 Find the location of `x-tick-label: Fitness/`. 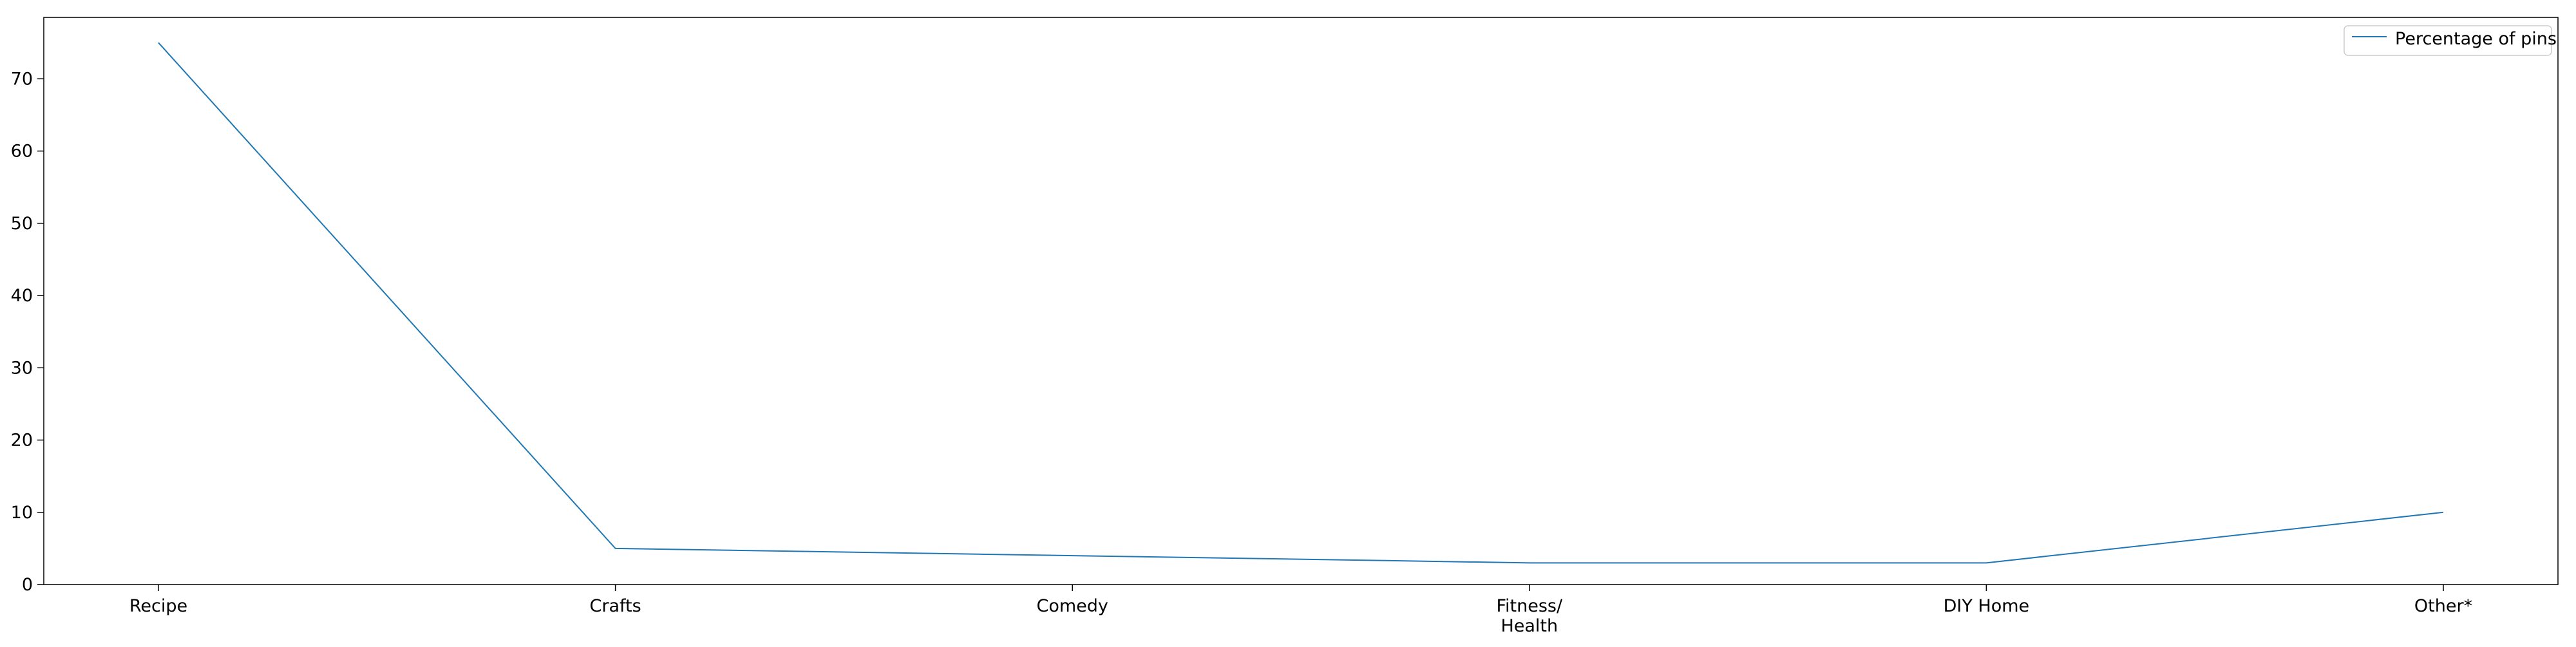

x-tick-label: Fitness/ is located at coordinates (1529, 606).